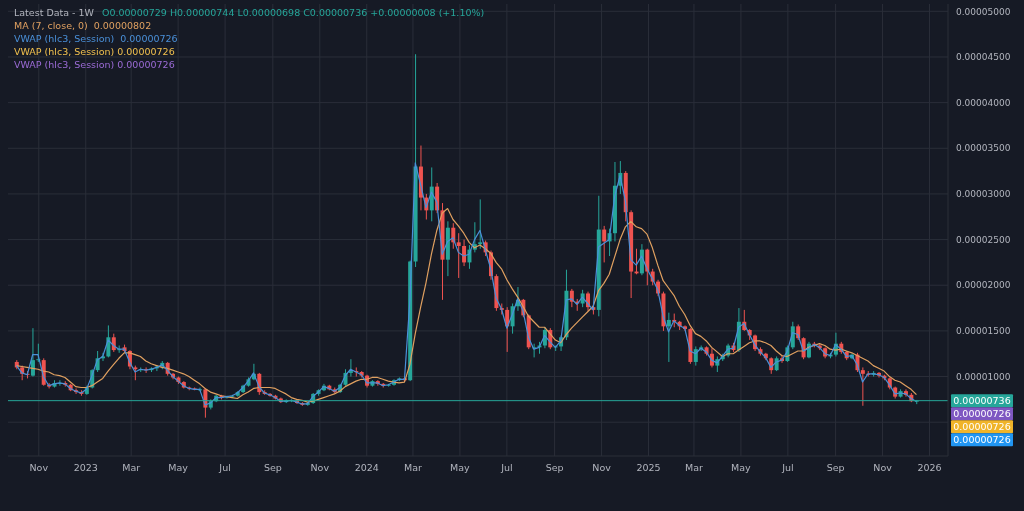 The image size is (1024, 511). What do you see at coordinates (51, 25) in the screenshot?
I see `text: MA (7, close, 0)` at bounding box center [51, 25].